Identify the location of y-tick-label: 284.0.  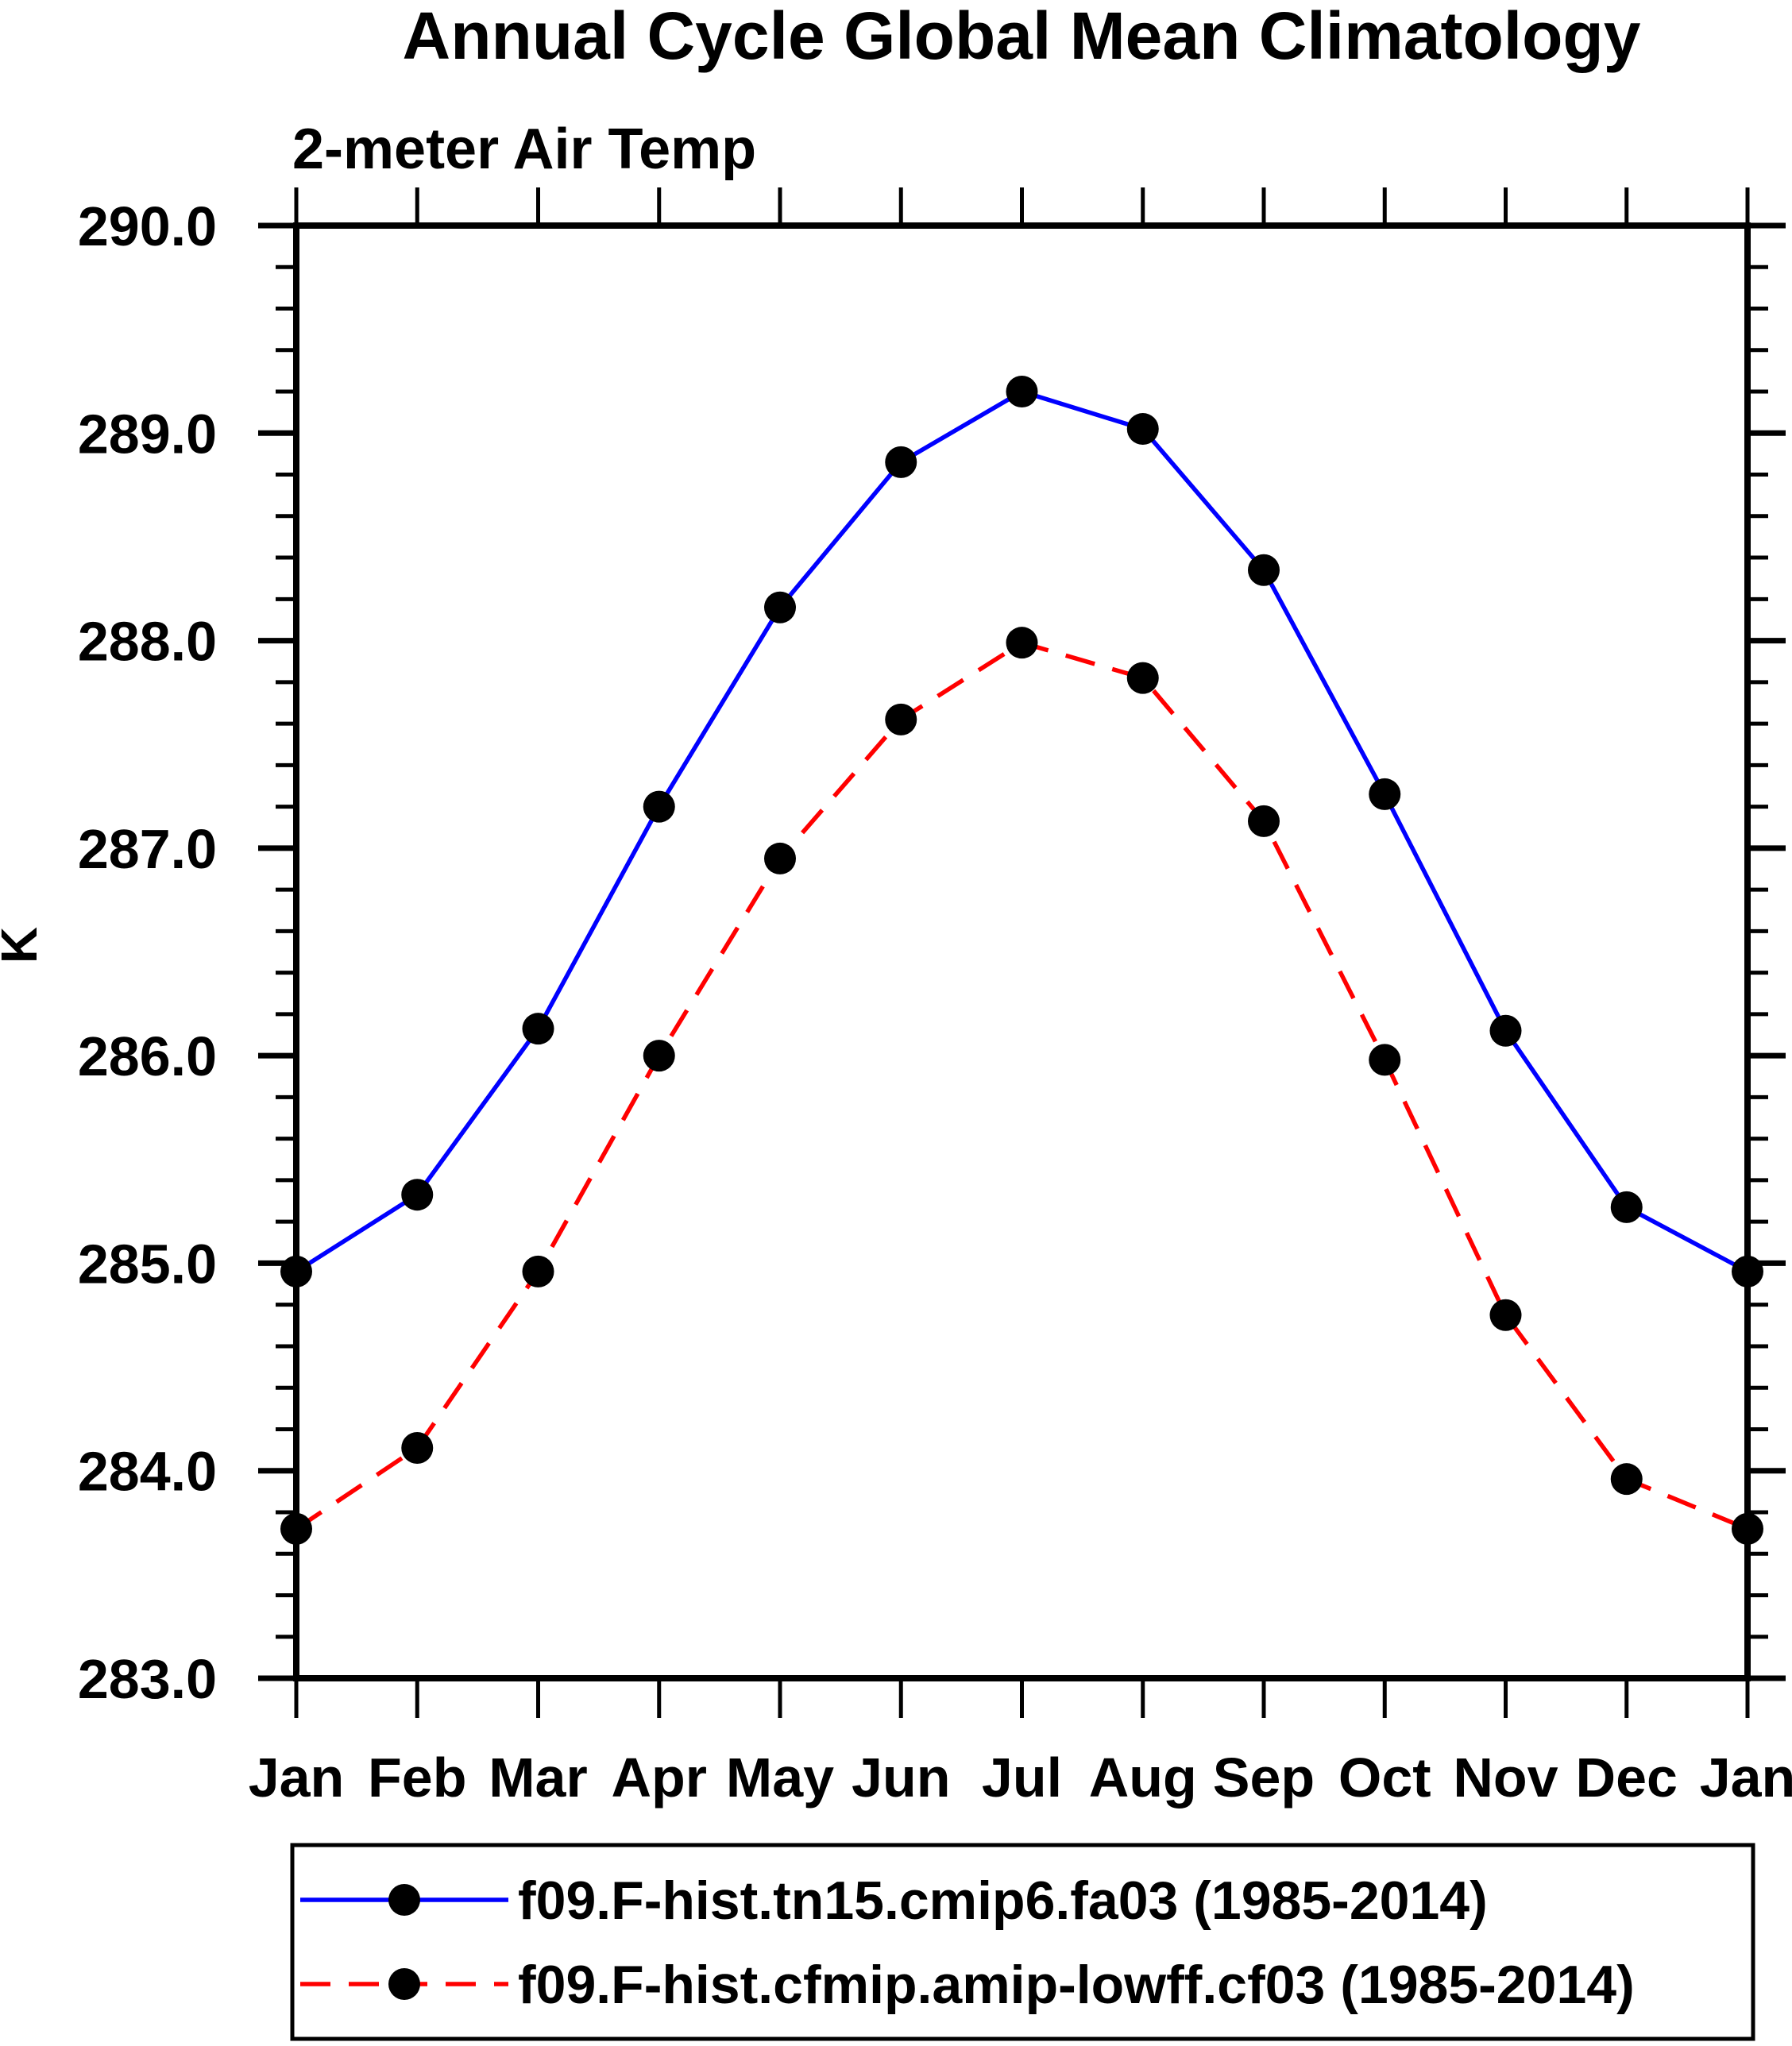
(147, 1472).